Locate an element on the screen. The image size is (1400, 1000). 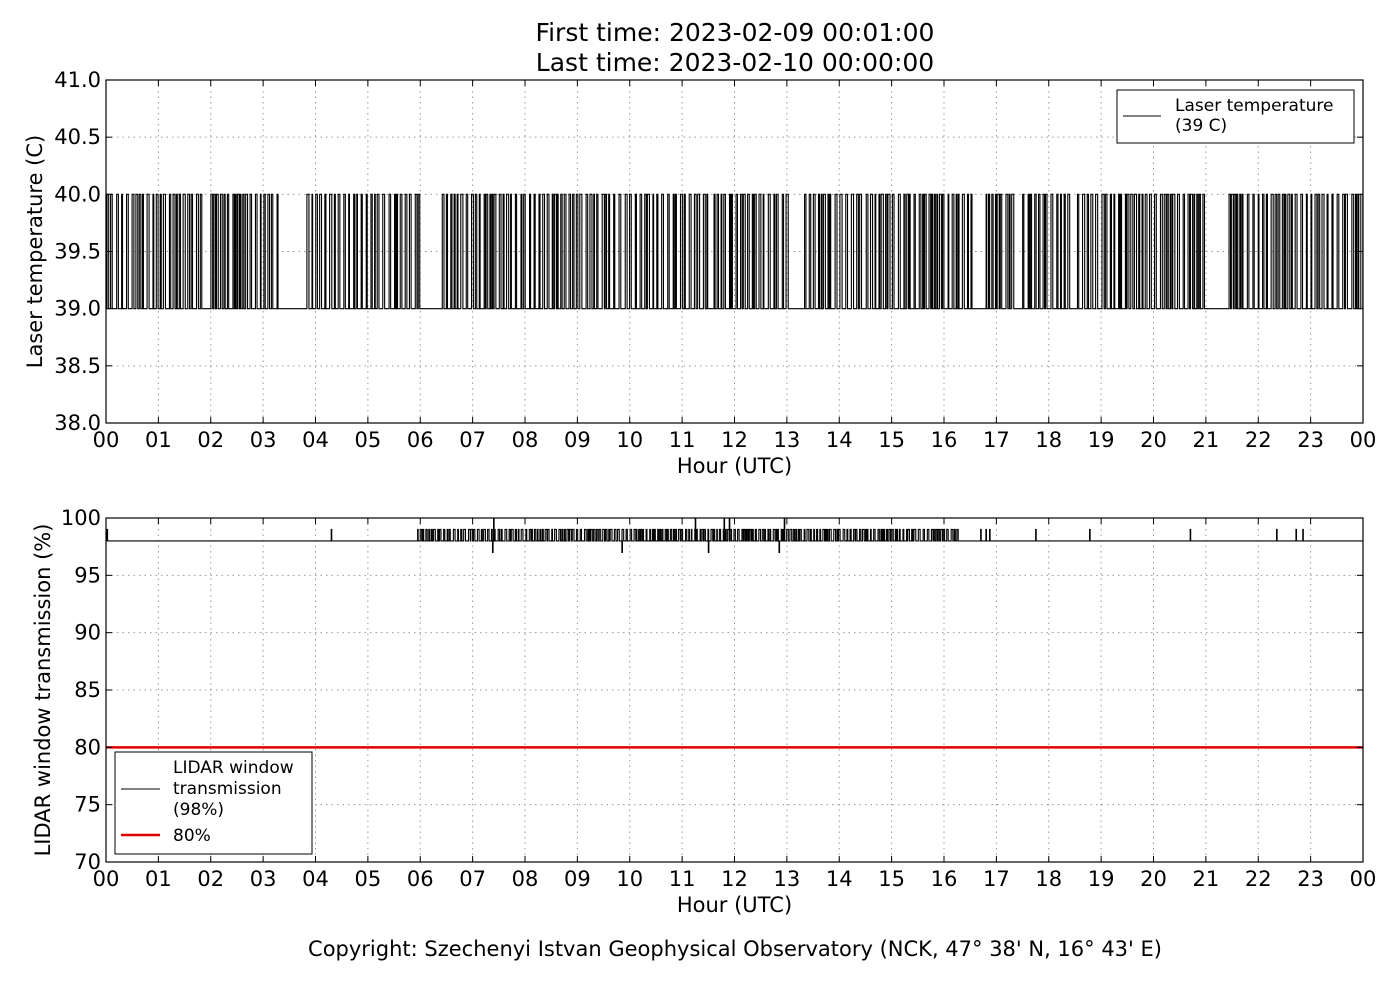
y-tick-label: 70 is located at coordinates (87, 862).